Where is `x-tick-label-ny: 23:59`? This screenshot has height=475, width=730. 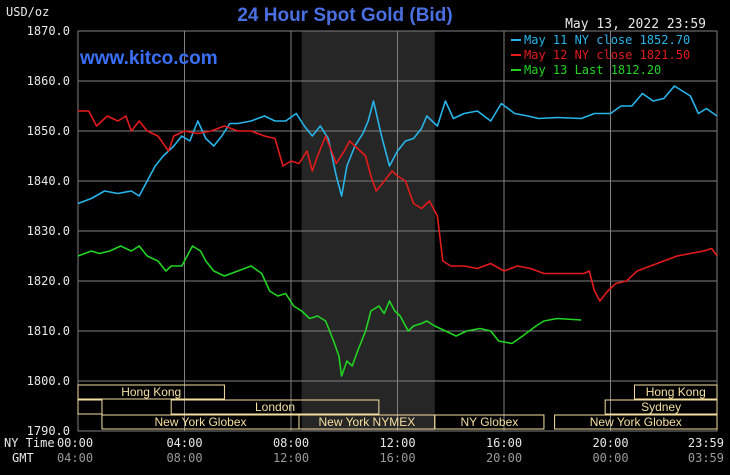 x-tick-label-ny: 23:59 is located at coordinates (706, 443).